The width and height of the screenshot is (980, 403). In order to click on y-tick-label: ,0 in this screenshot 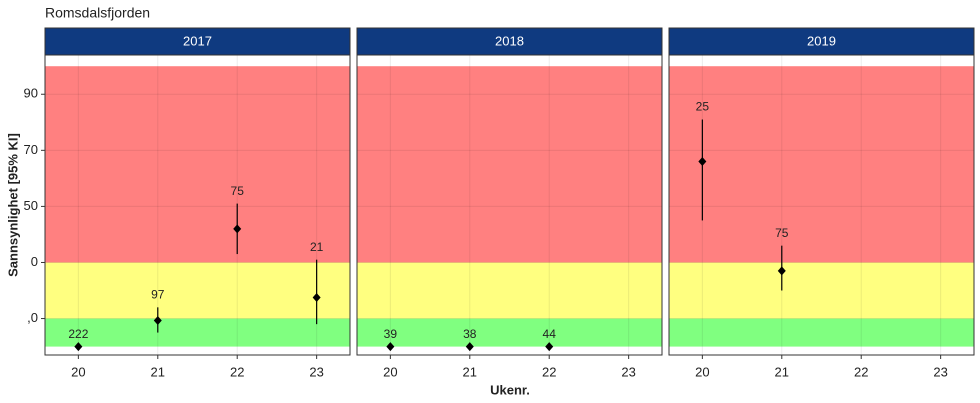, I will do `click(32, 317)`.